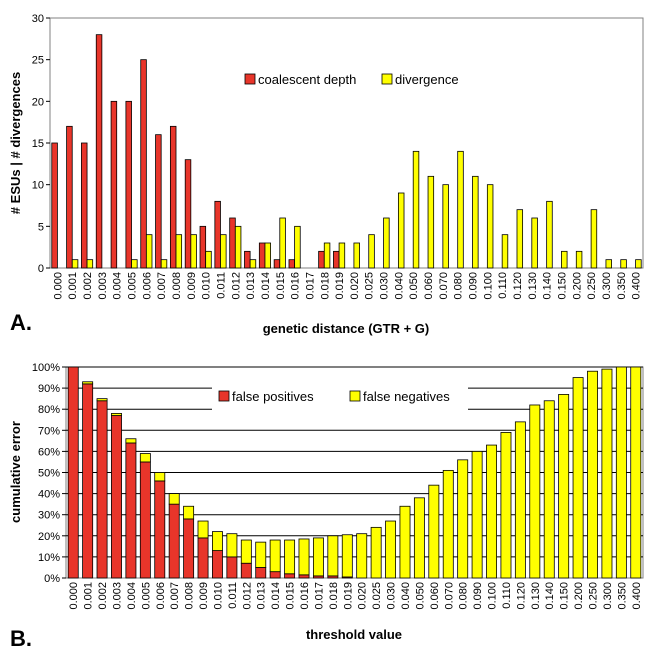  Describe the element at coordinates (49, 431) in the screenshot. I see `y-tick-label-b: 70%` at that location.